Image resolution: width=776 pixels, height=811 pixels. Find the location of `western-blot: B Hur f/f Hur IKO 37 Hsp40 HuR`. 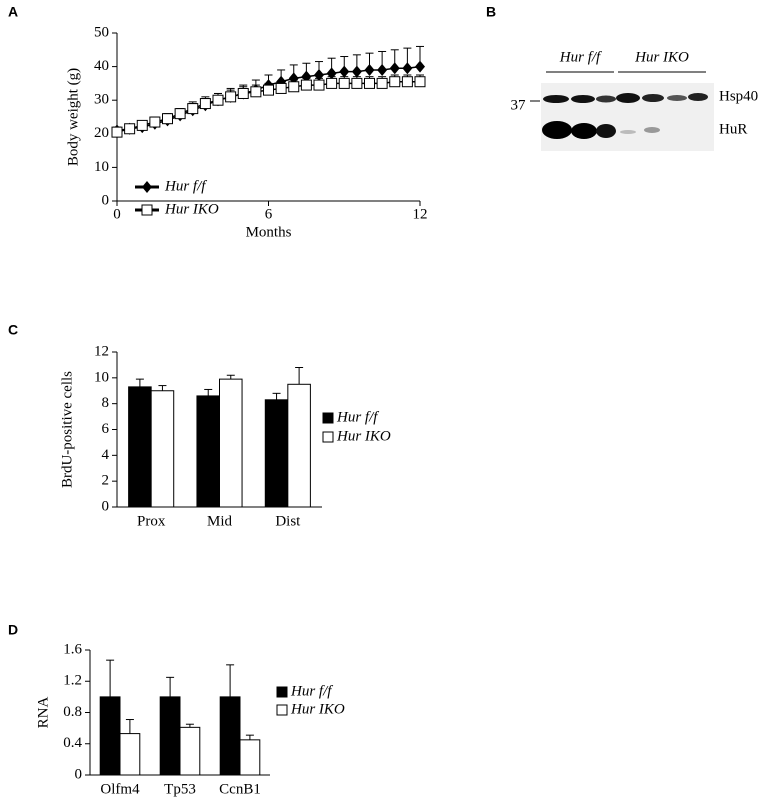

western-blot: B Hur f/f Hur IKO 37 Hsp40 HuR is located at coordinates (622, 77).